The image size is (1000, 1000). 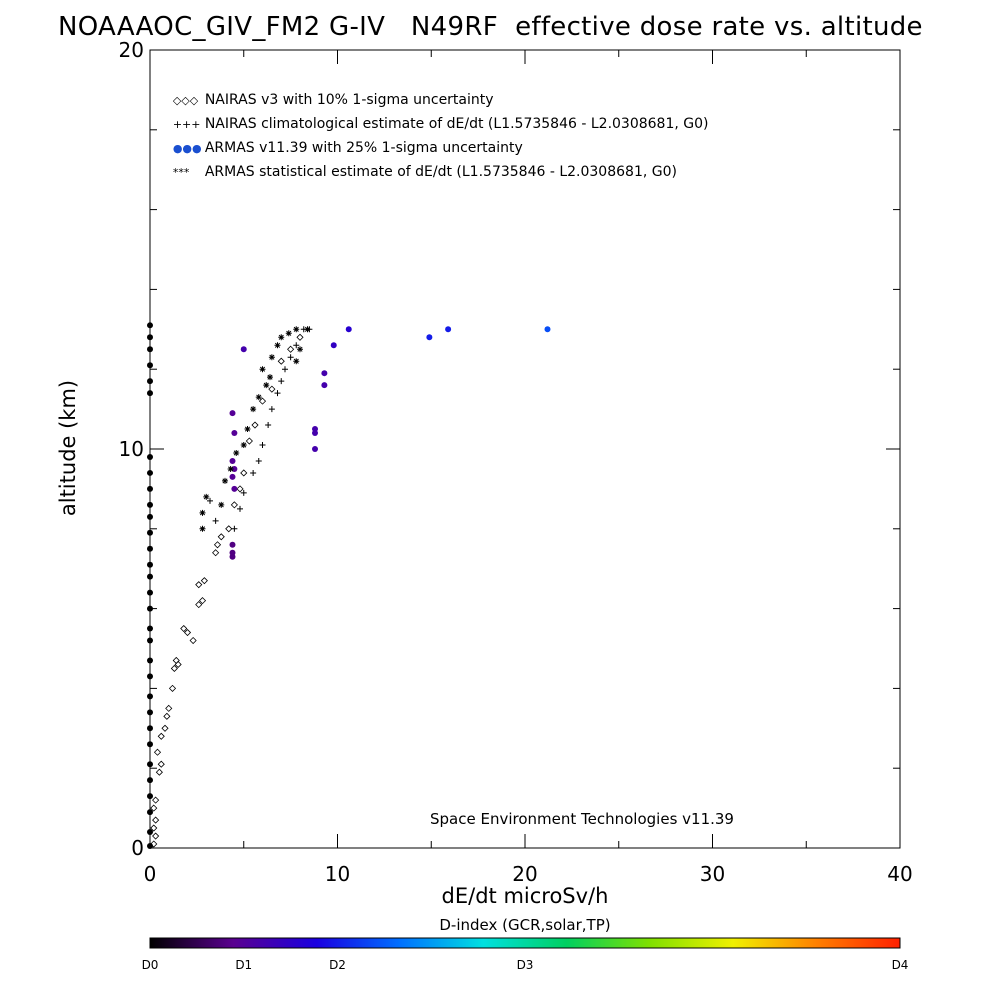 What do you see at coordinates (131, 449) in the screenshot?
I see `y-tick-label: 10` at bounding box center [131, 449].